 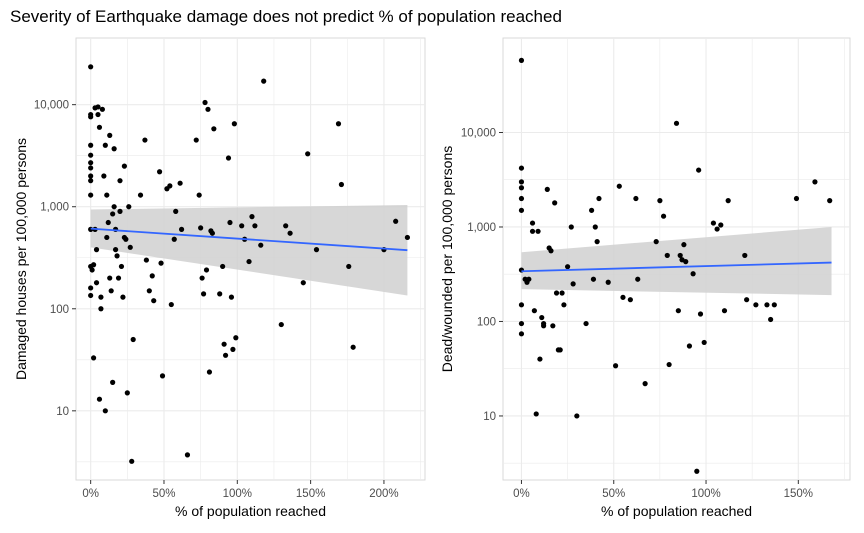 I want to click on x-tick-label: 100%, so click(x=237, y=494).